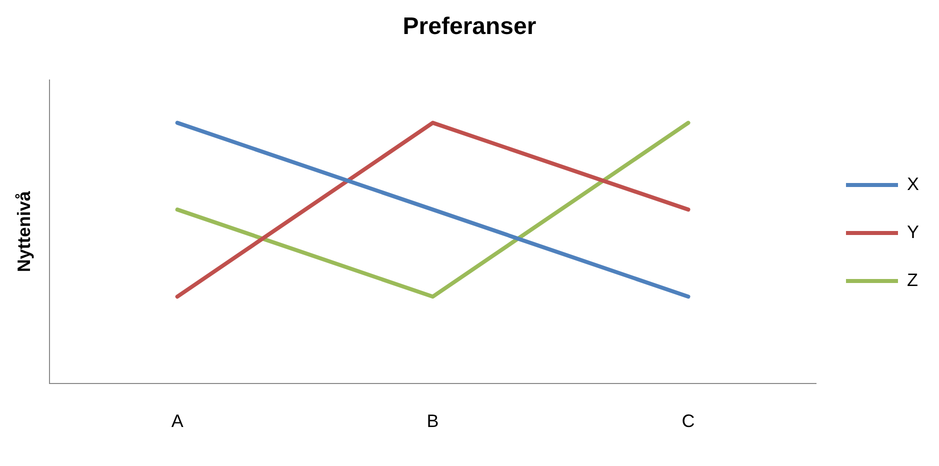 This screenshot has width=939, height=466. What do you see at coordinates (913, 232) in the screenshot?
I see `legend-label: Y` at bounding box center [913, 232].